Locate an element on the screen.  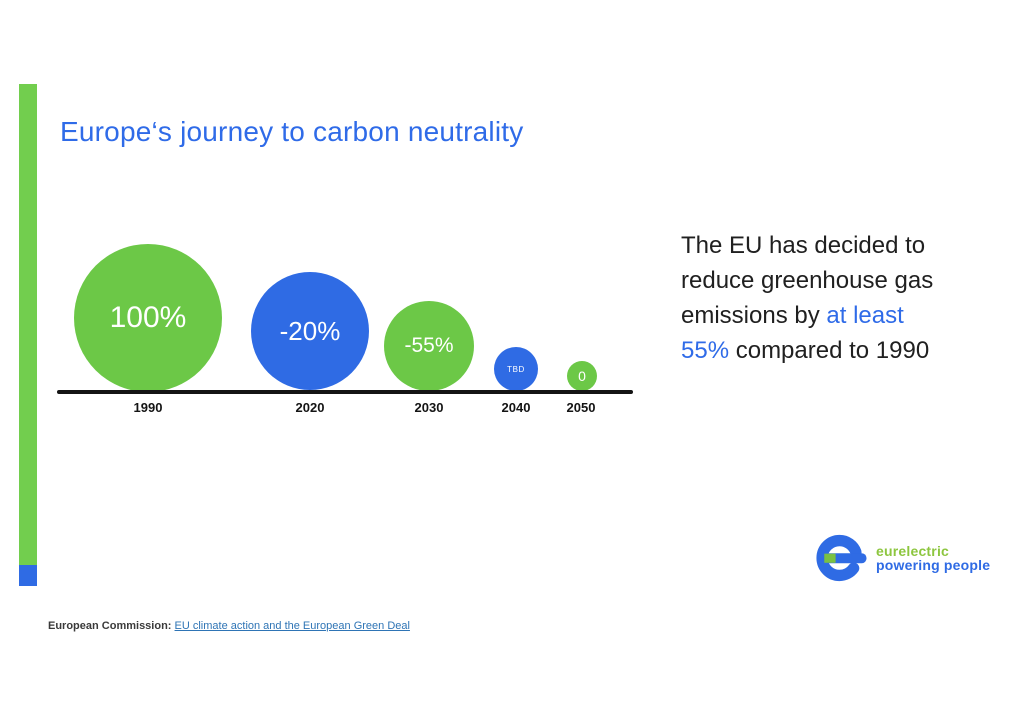
callout-line-3: emissions by at least is located at coordinates (831, 315).